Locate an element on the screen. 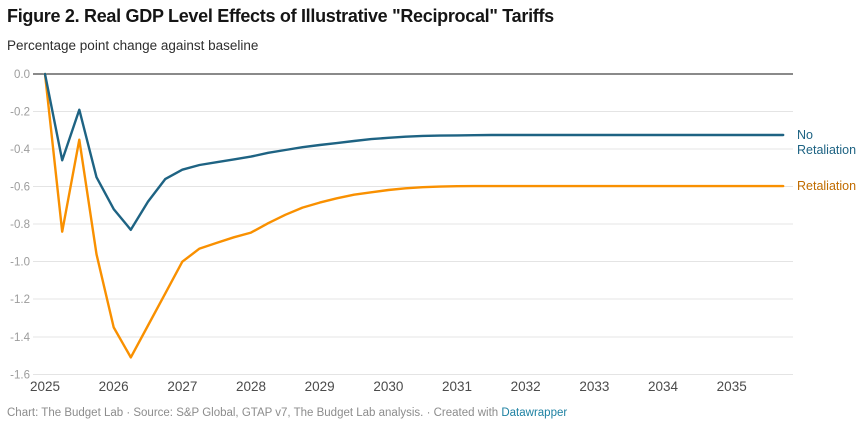  y-tick-label: -0.8 is located at coordinates (20, 225).